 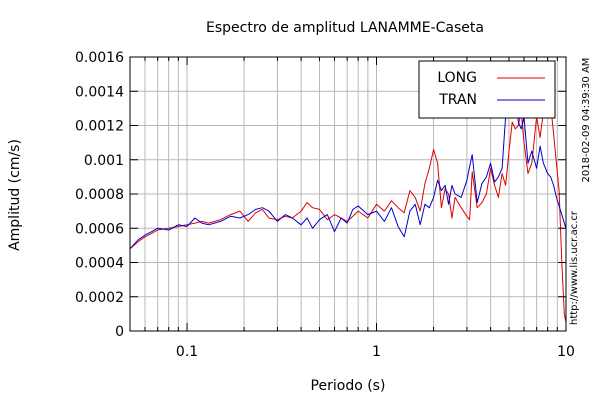 What do you see at coordinates (119, 332) in the screenshot?
I see `y-tick-label: 0` at bounding box center [119, 332].